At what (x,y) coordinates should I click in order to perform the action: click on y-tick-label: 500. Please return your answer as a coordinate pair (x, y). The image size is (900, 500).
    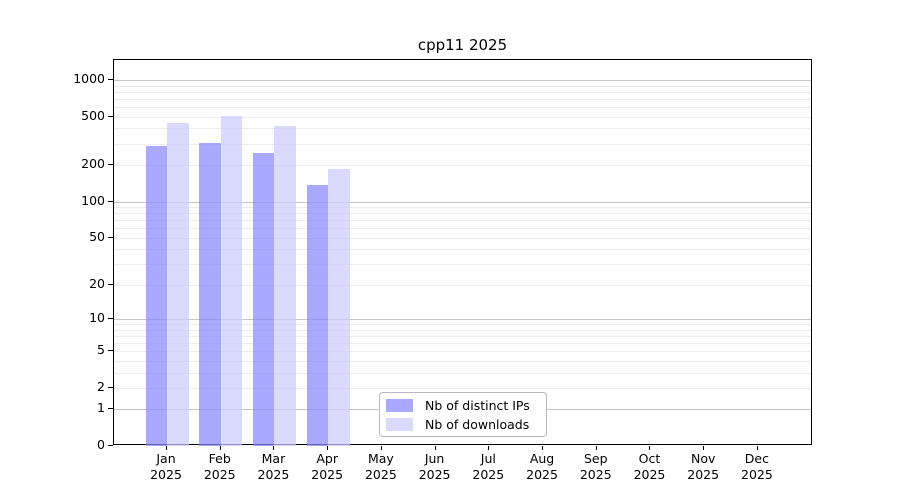
    Looking at the image, I should click on (93, 115).